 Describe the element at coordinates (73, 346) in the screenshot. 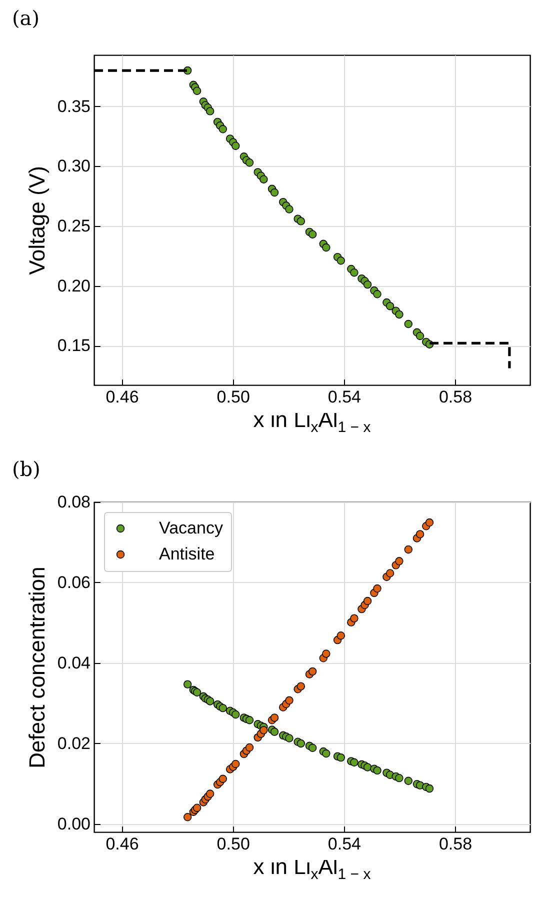

I see `y-tick-label: 0.15` at that location.